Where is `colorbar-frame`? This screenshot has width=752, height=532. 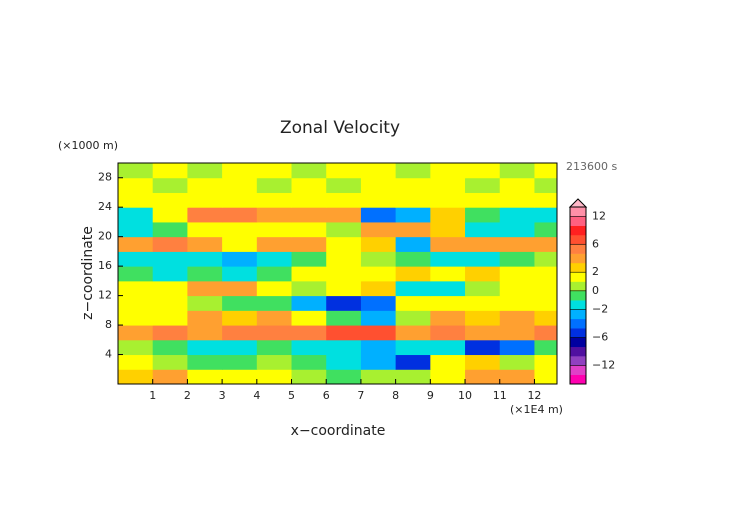 colorbar-frame is located at coordinates (578, 295).